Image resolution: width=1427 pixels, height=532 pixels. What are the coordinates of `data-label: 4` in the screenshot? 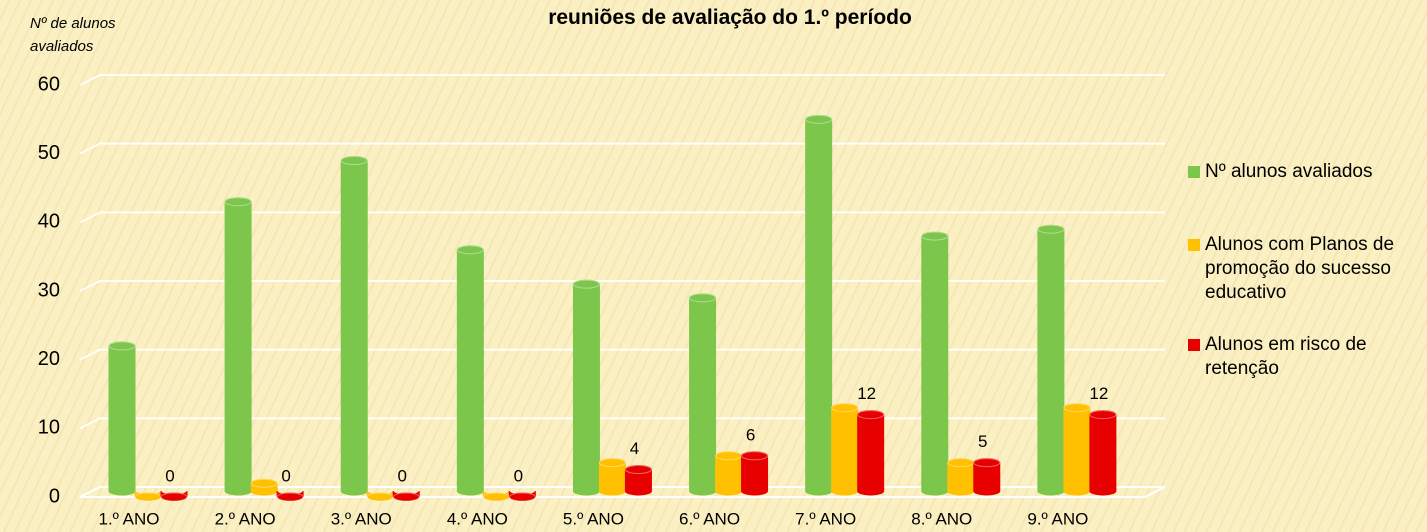 It's located at (634, 448).